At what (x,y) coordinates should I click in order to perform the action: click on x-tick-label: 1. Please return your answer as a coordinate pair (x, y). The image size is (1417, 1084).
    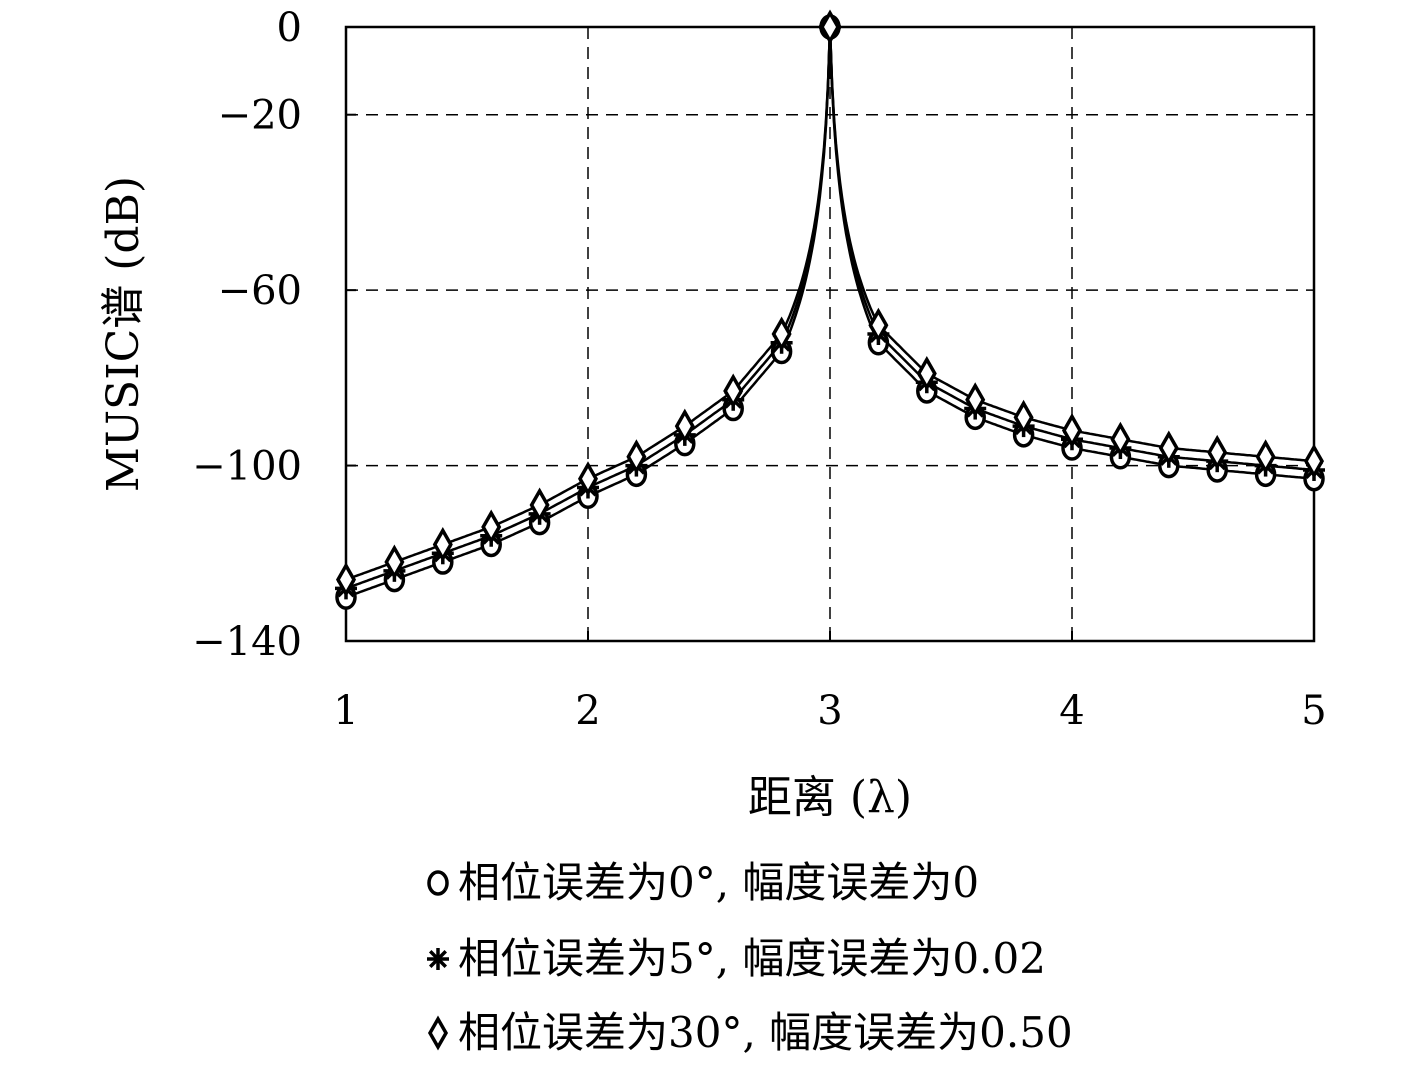
    Looking at the image, I should click on (345, 711).